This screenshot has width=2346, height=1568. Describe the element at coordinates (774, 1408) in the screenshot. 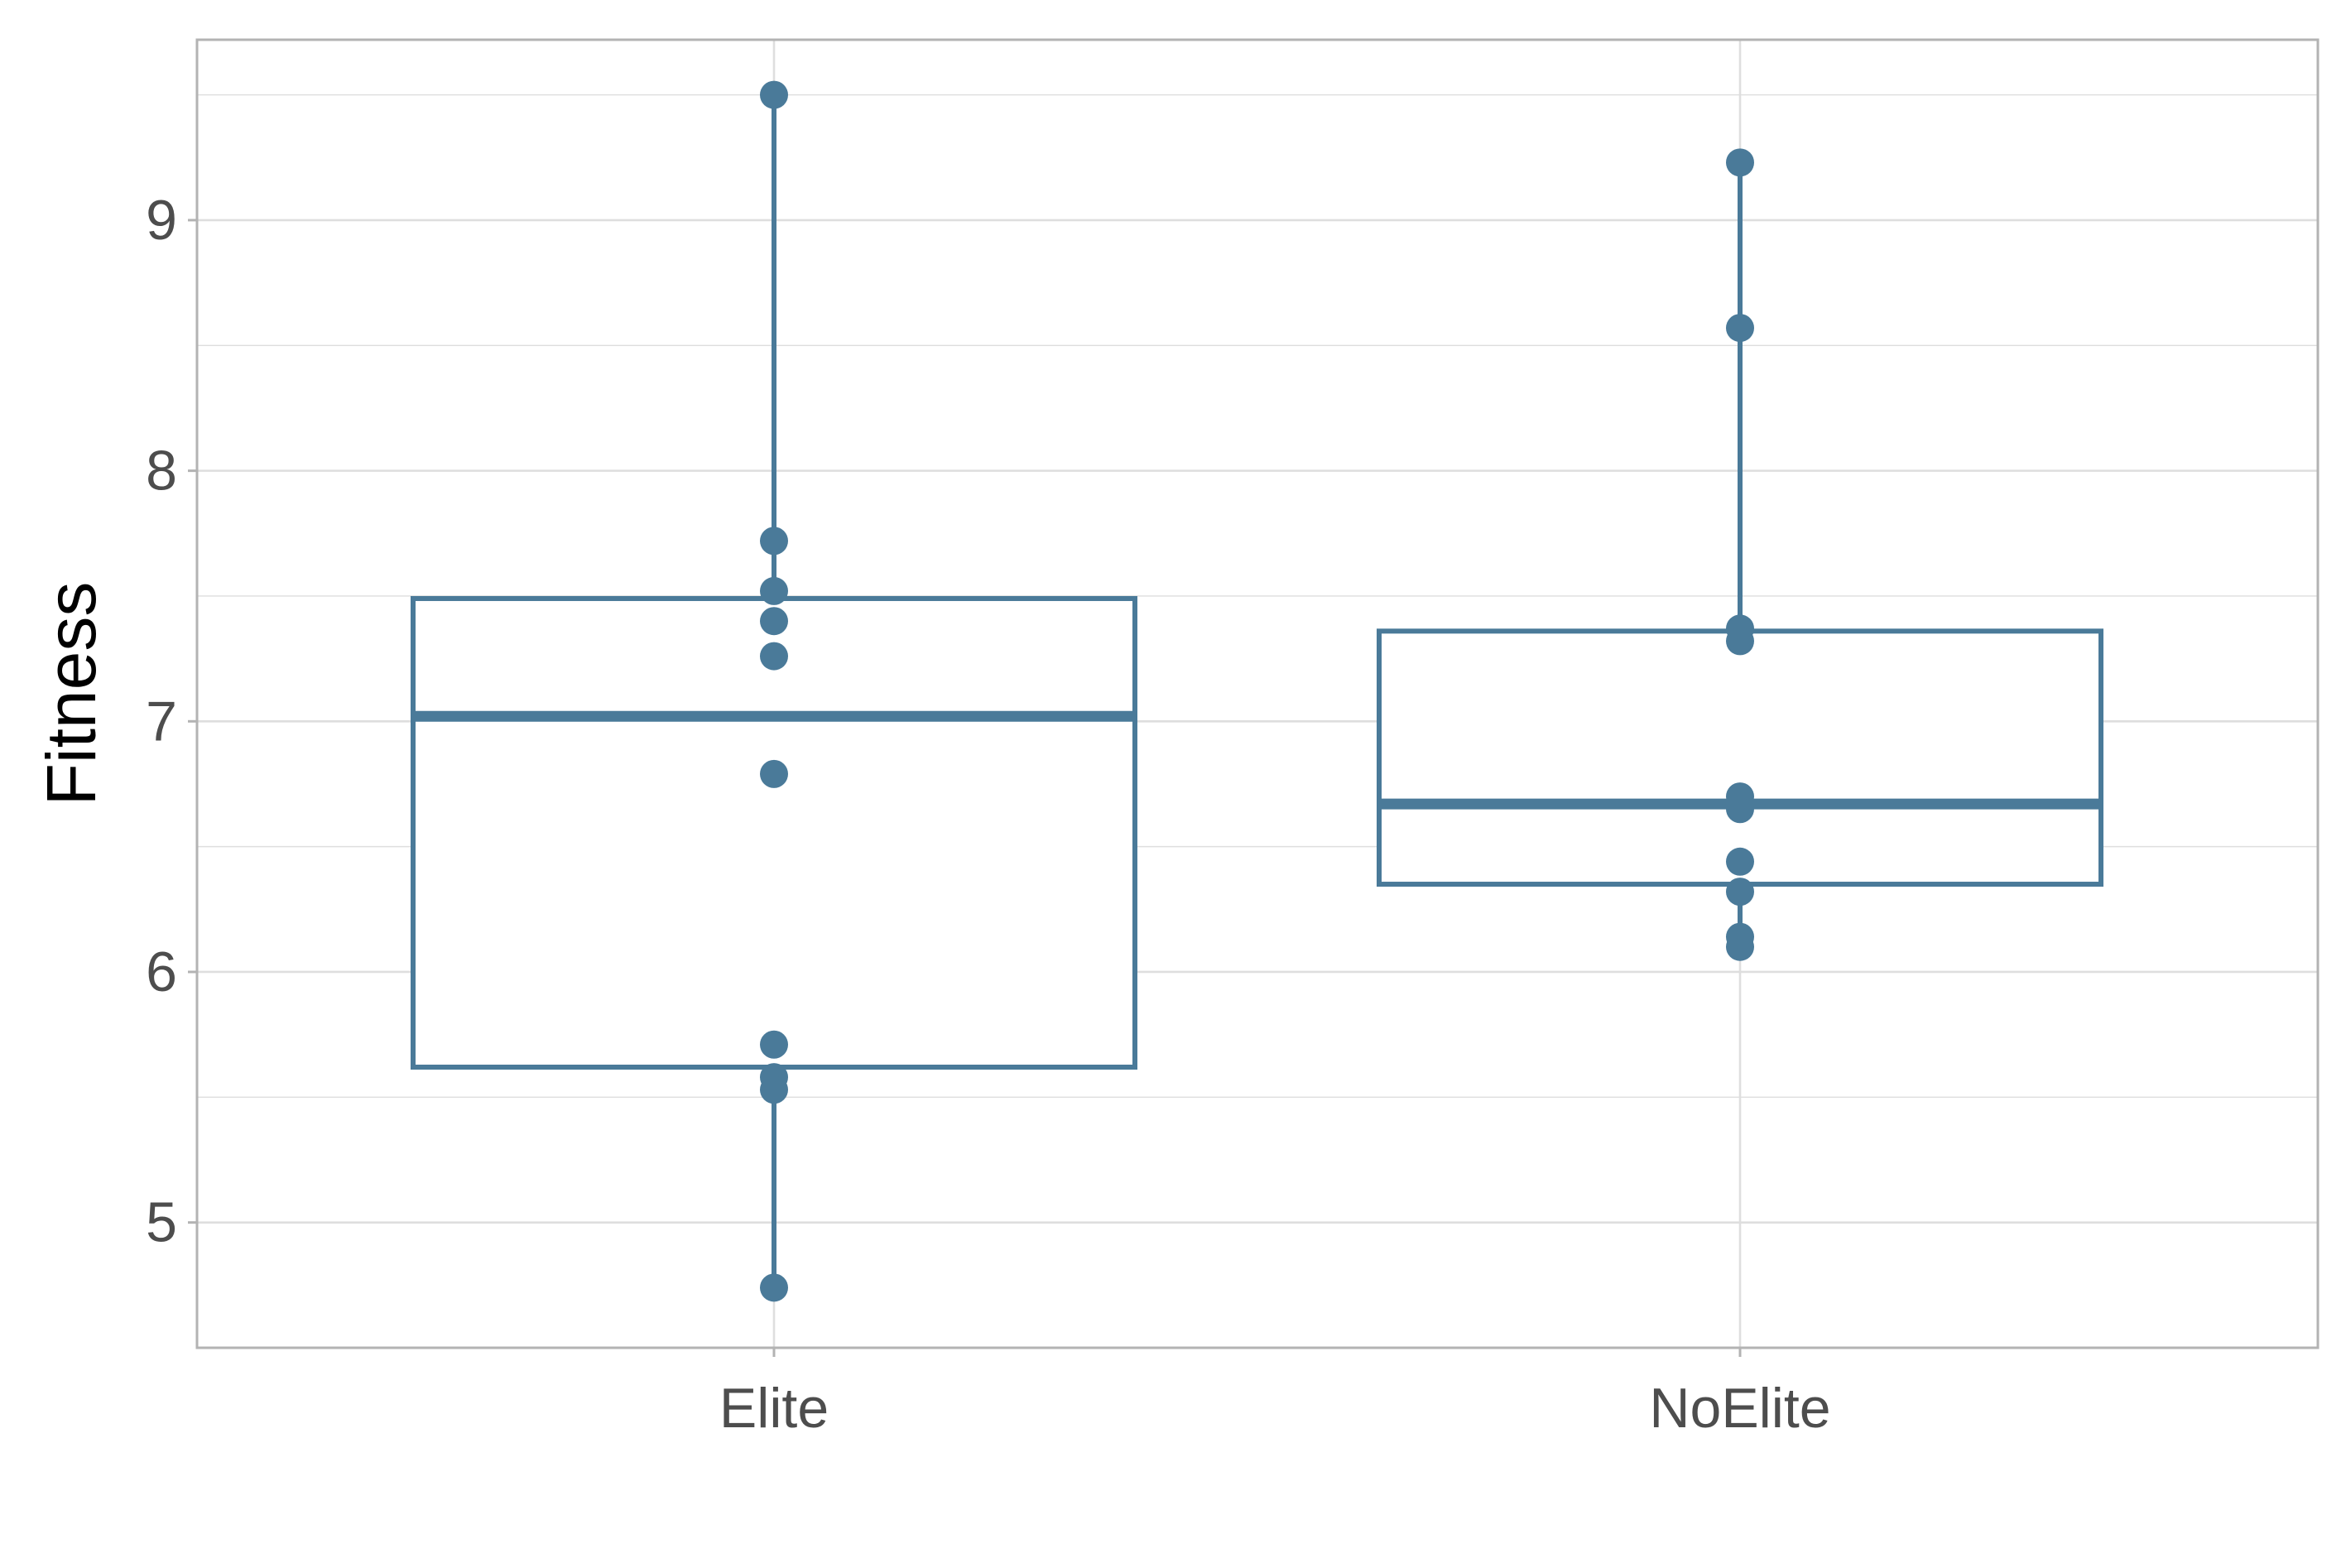

I see `x-tick-label: Elite` at that location.